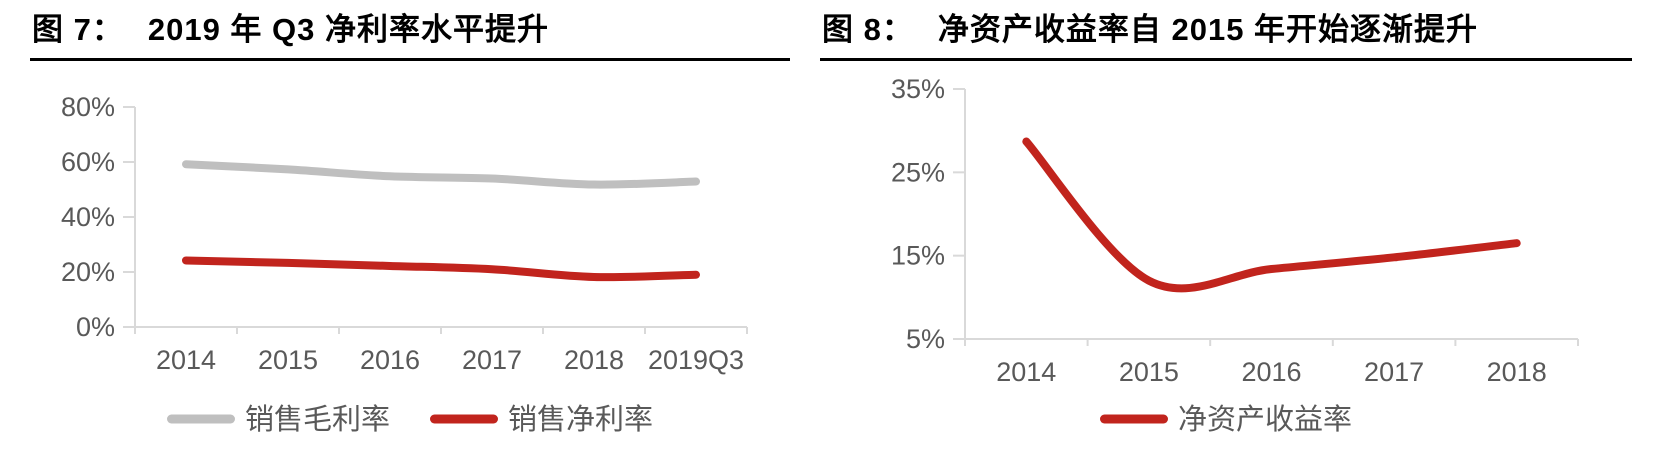 The width and height of the screenshot is (1654, 468). Describe the element at coordinates (868, 29) in the screenshot. I see `figure-8-label: 图 8：` at that location.